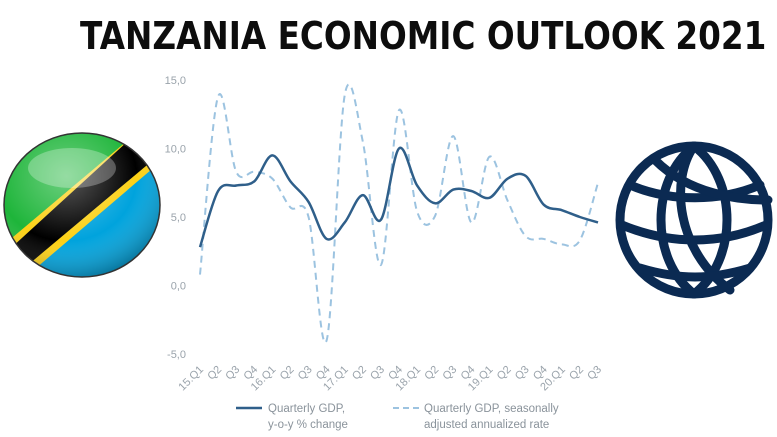  What do you see at coordinates (308, 417) in the screenshot?
I see `legend-label: Quarterly GDP, y-o-y % change` at bounding box center [308, 417].